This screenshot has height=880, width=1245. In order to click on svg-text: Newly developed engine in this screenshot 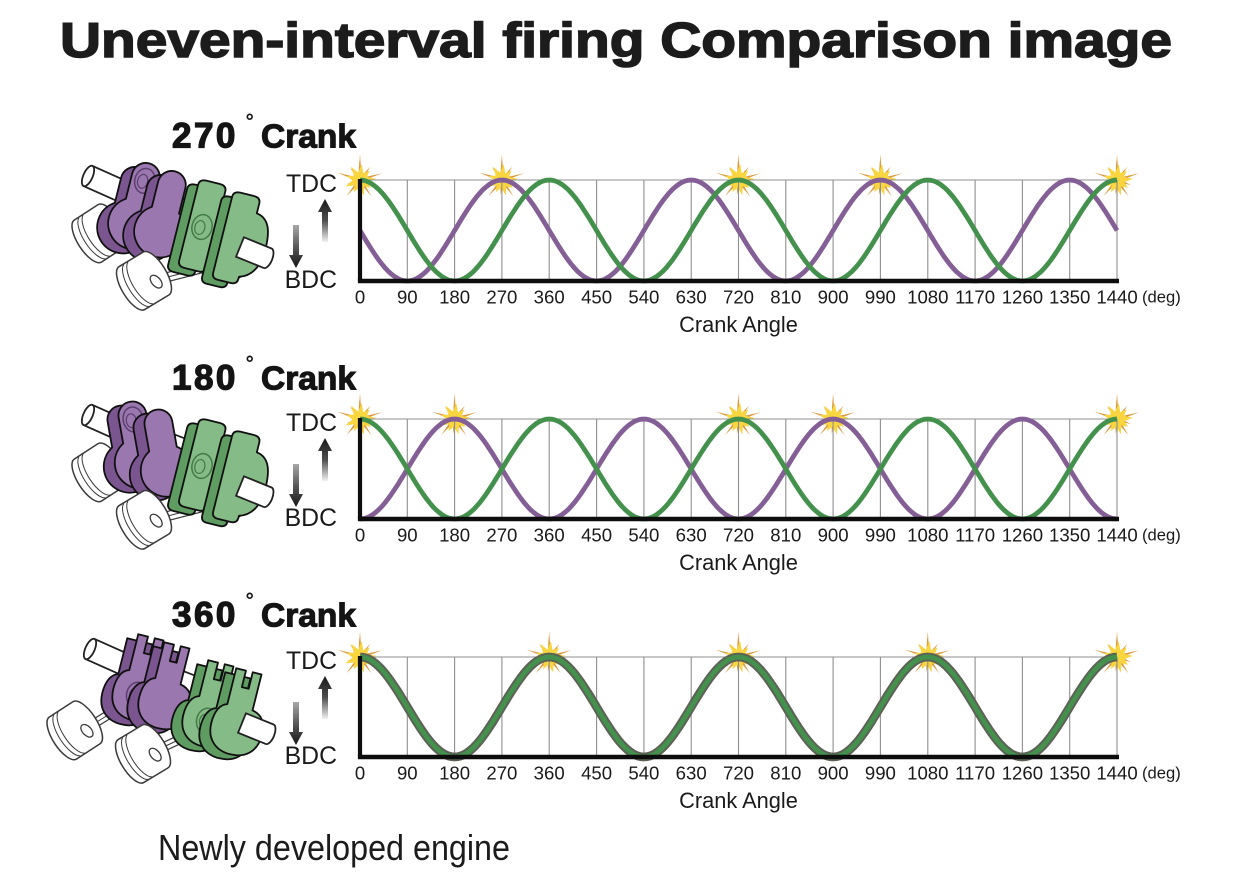, I will do `click(334, 847)`.